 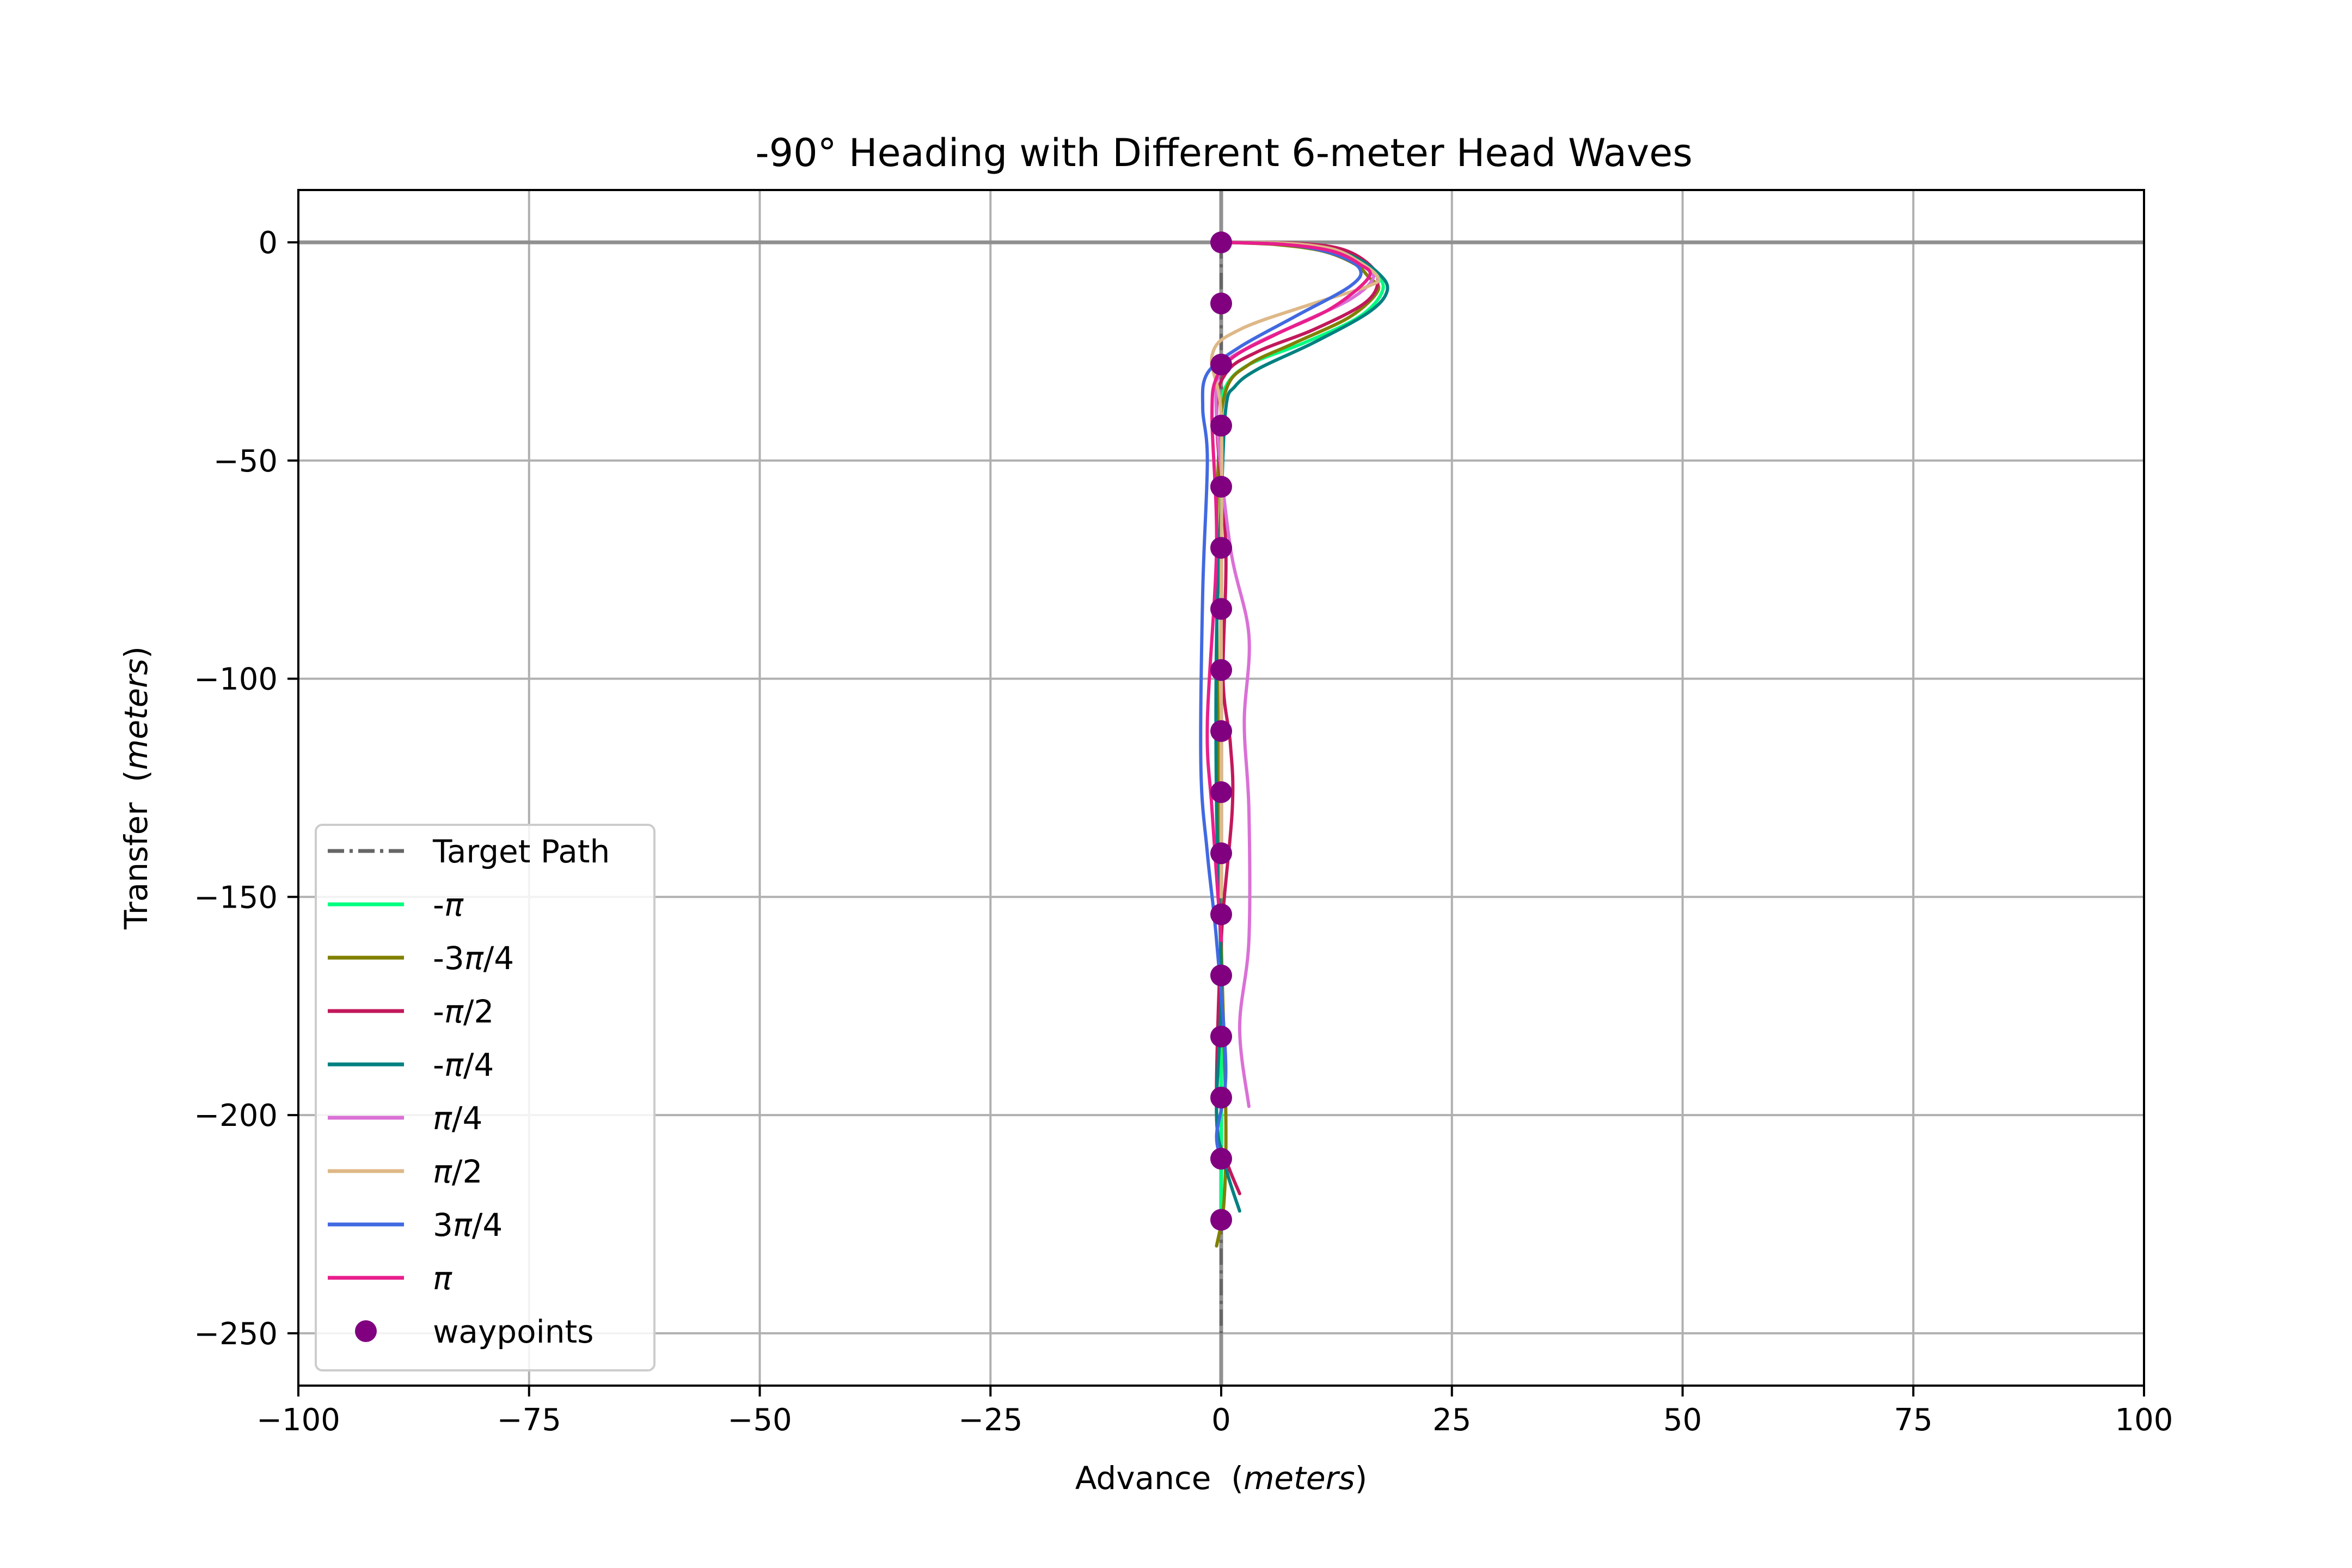 I want to click on y-tick-label: −250, so click(x=236, y=1334).